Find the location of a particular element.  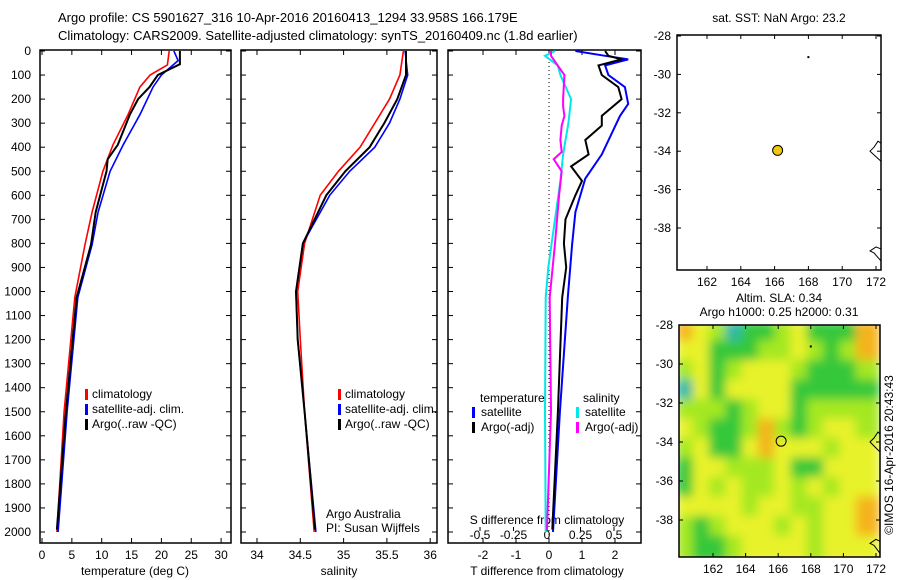

y-tick-label: 1600 is located at coordinates (17, 436).